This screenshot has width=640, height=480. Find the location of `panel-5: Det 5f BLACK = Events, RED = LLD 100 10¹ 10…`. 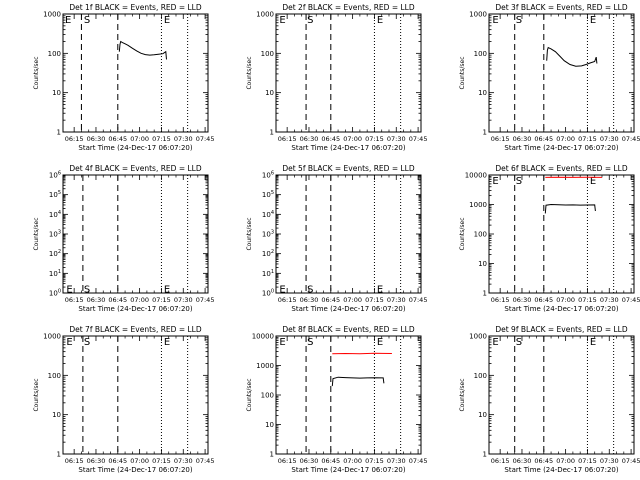

panel-5: Det 5f BLACK = Events, RED = LLD 100 10¹ 10… is located at coordinates (336, 238).